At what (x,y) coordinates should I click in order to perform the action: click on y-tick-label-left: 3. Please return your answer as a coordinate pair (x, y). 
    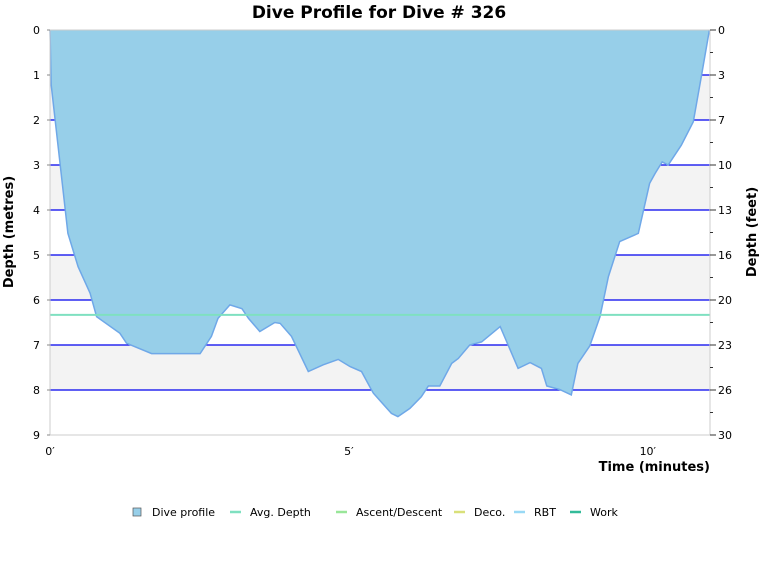
    Looking at the image, I should click on (36, 165).